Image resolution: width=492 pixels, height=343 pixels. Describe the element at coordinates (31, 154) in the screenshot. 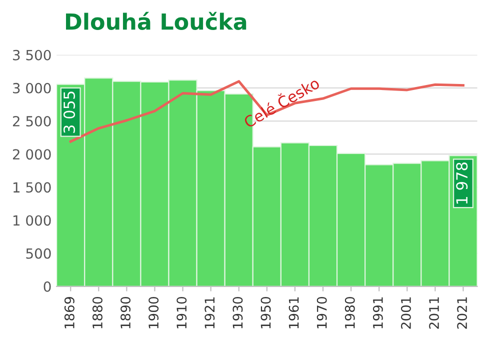

I see `y-tick-label: 2 000` at that location.